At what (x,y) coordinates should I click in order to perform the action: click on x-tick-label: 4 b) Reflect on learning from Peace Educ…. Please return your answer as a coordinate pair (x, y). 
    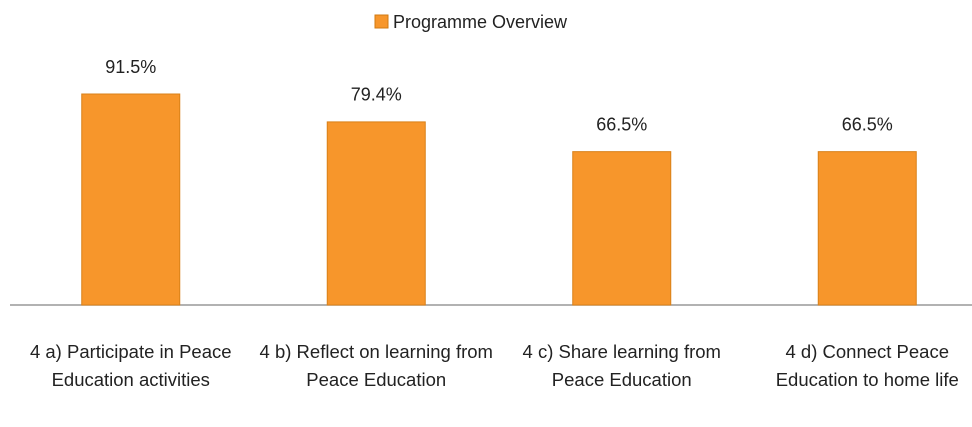
    Looking at the image, I should click on (376, 365).